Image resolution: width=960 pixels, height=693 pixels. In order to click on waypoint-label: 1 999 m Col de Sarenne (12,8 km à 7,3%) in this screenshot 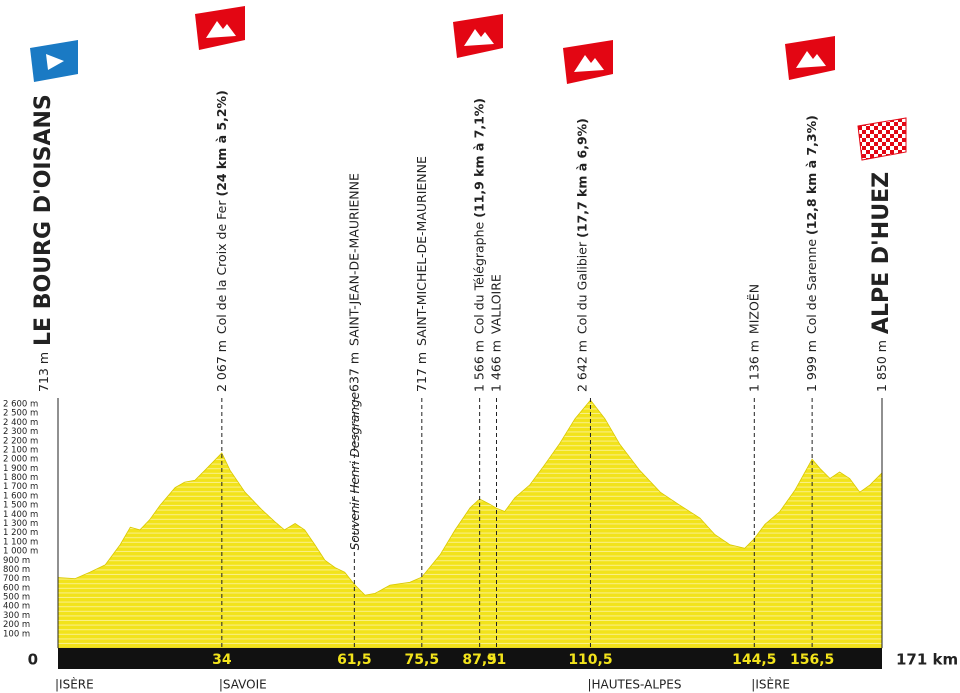, I will do `click(811, 253)`.